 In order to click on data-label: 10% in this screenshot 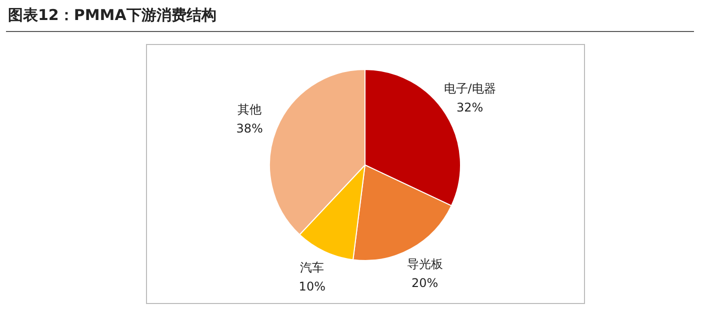, I will do `click(312, 286)`.